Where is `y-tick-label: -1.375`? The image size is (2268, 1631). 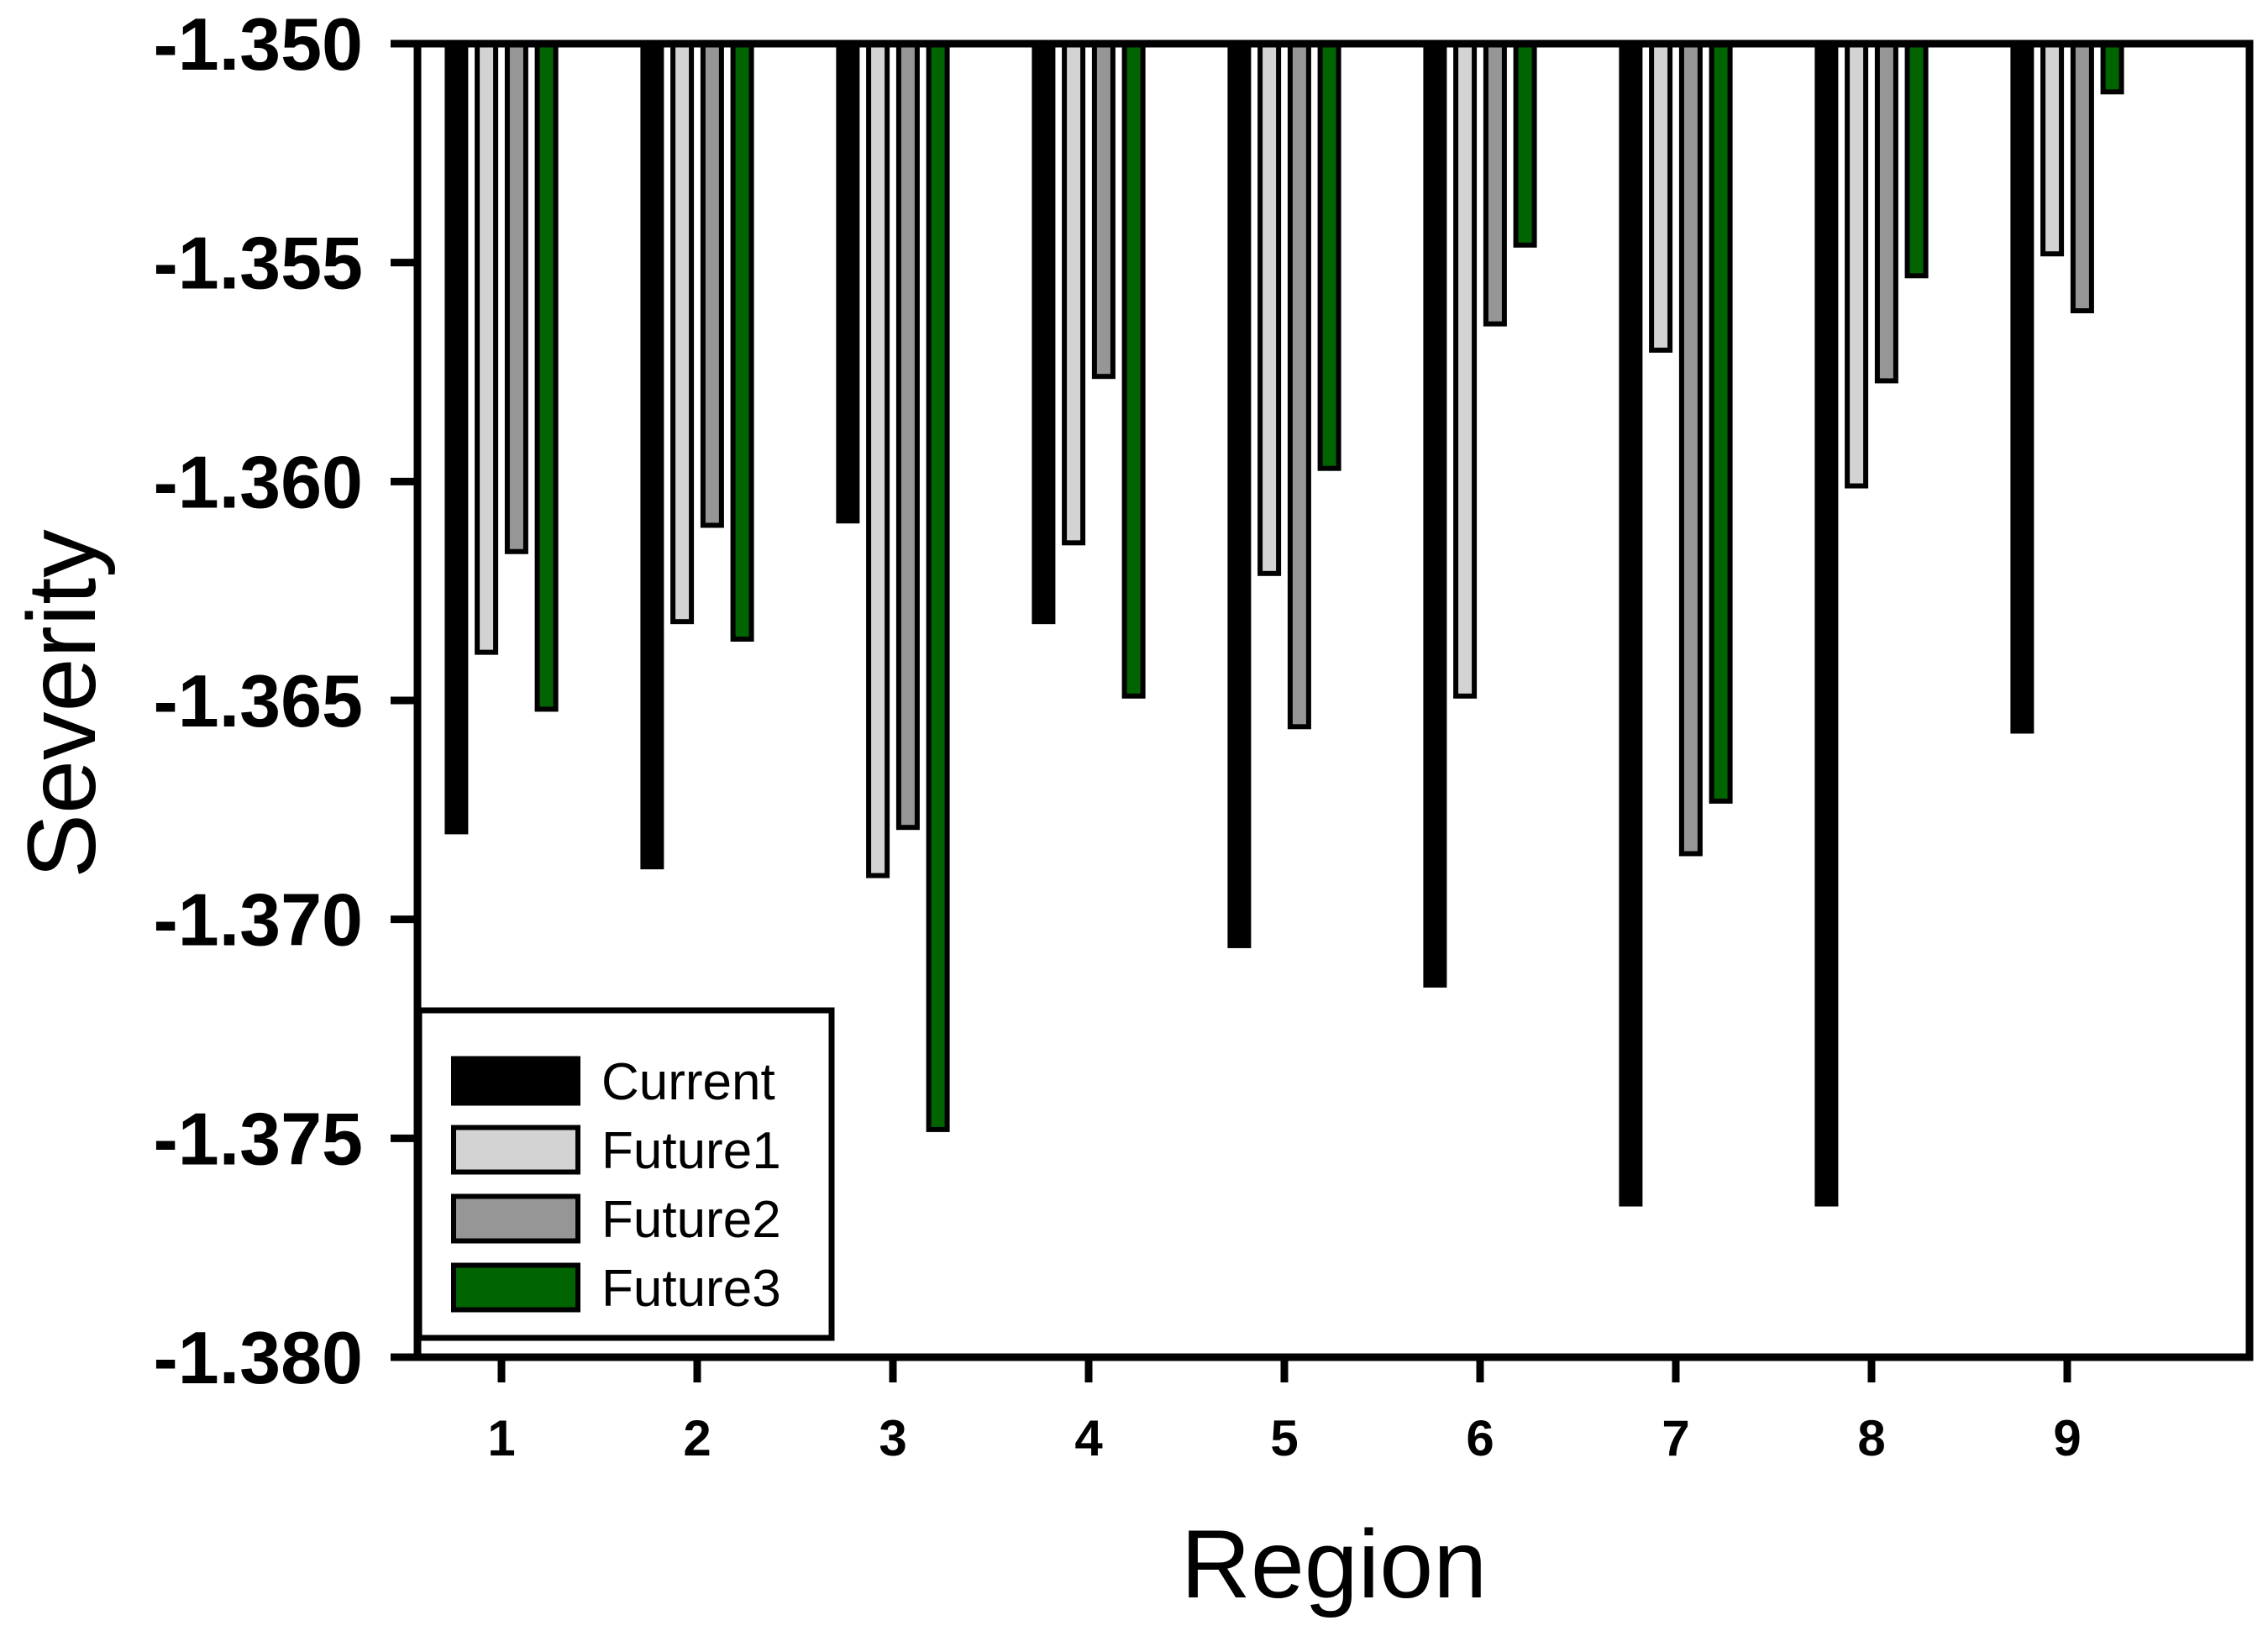 y-tick-label: -1.375 is located at coordinates (258, 1138).